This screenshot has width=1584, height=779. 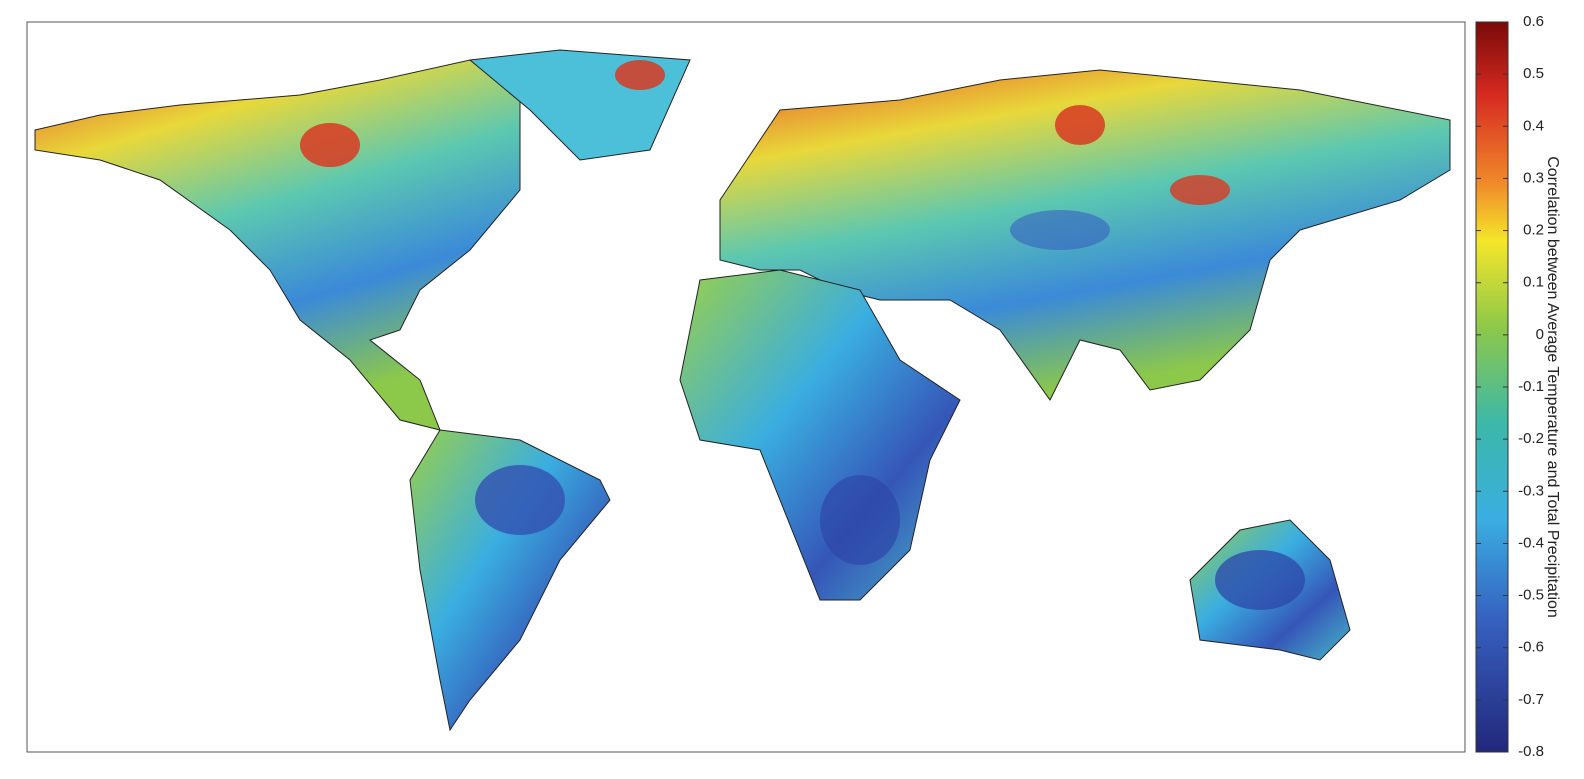 What do you see at coordinates (1531, 647) in the screenshot?
I see `tick-label: -0.6` at bounding box center [1531, 647].